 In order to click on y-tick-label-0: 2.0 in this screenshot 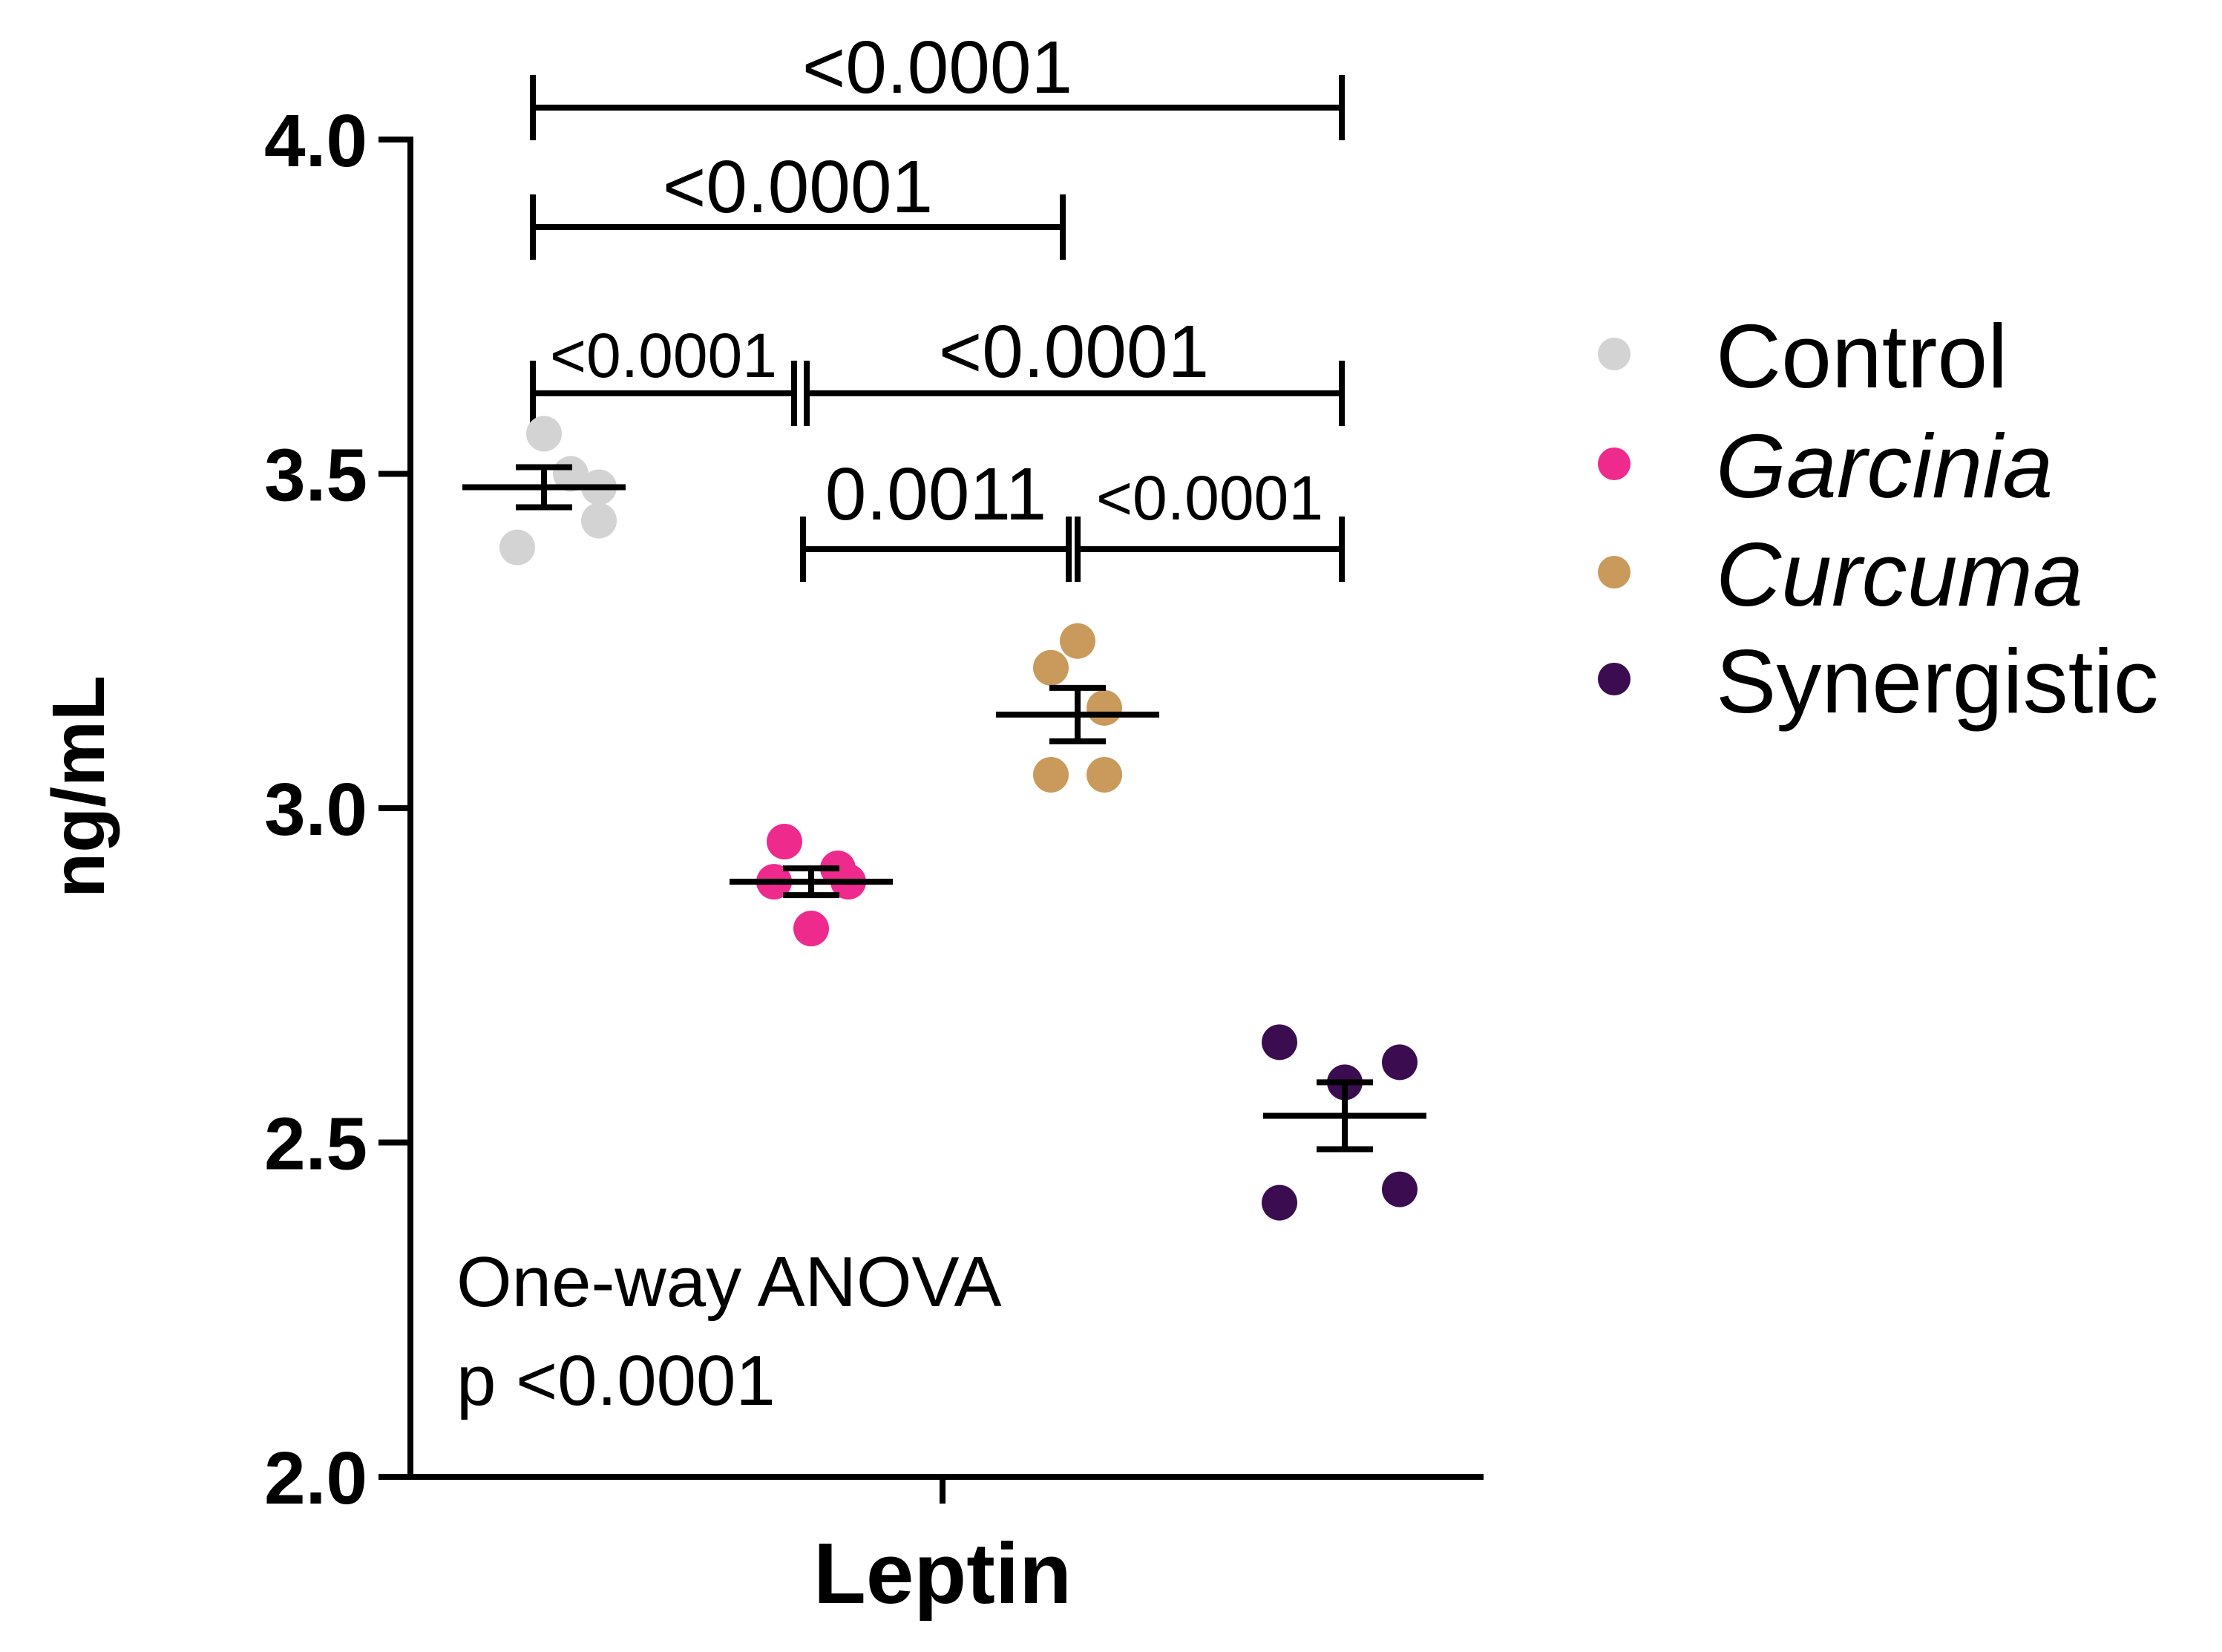, I will do `click(315, 1478)`.